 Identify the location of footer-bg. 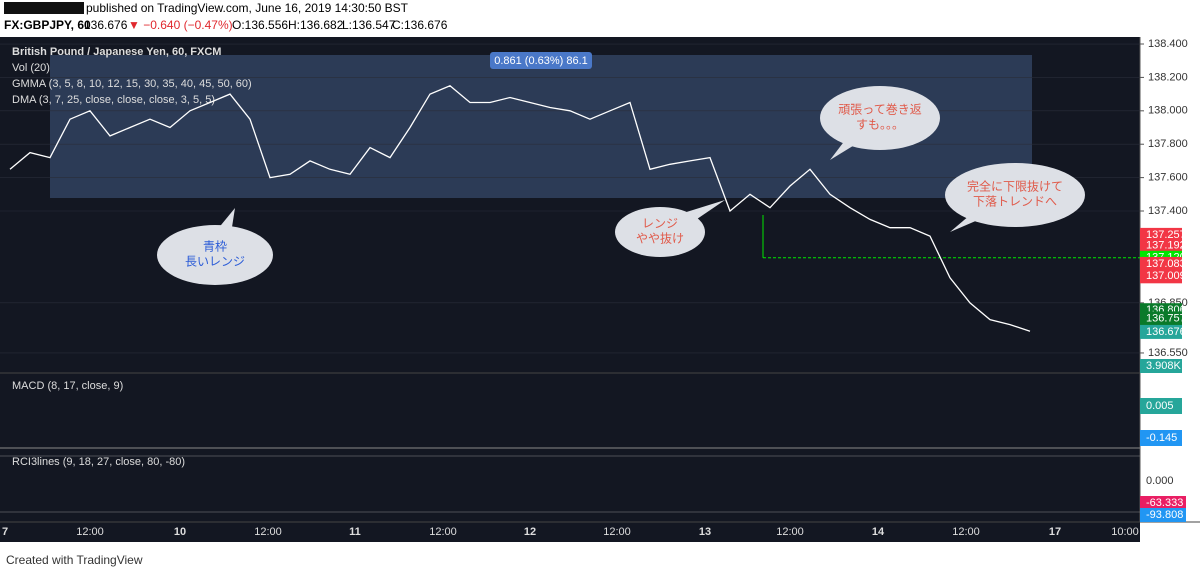
(600, 559).